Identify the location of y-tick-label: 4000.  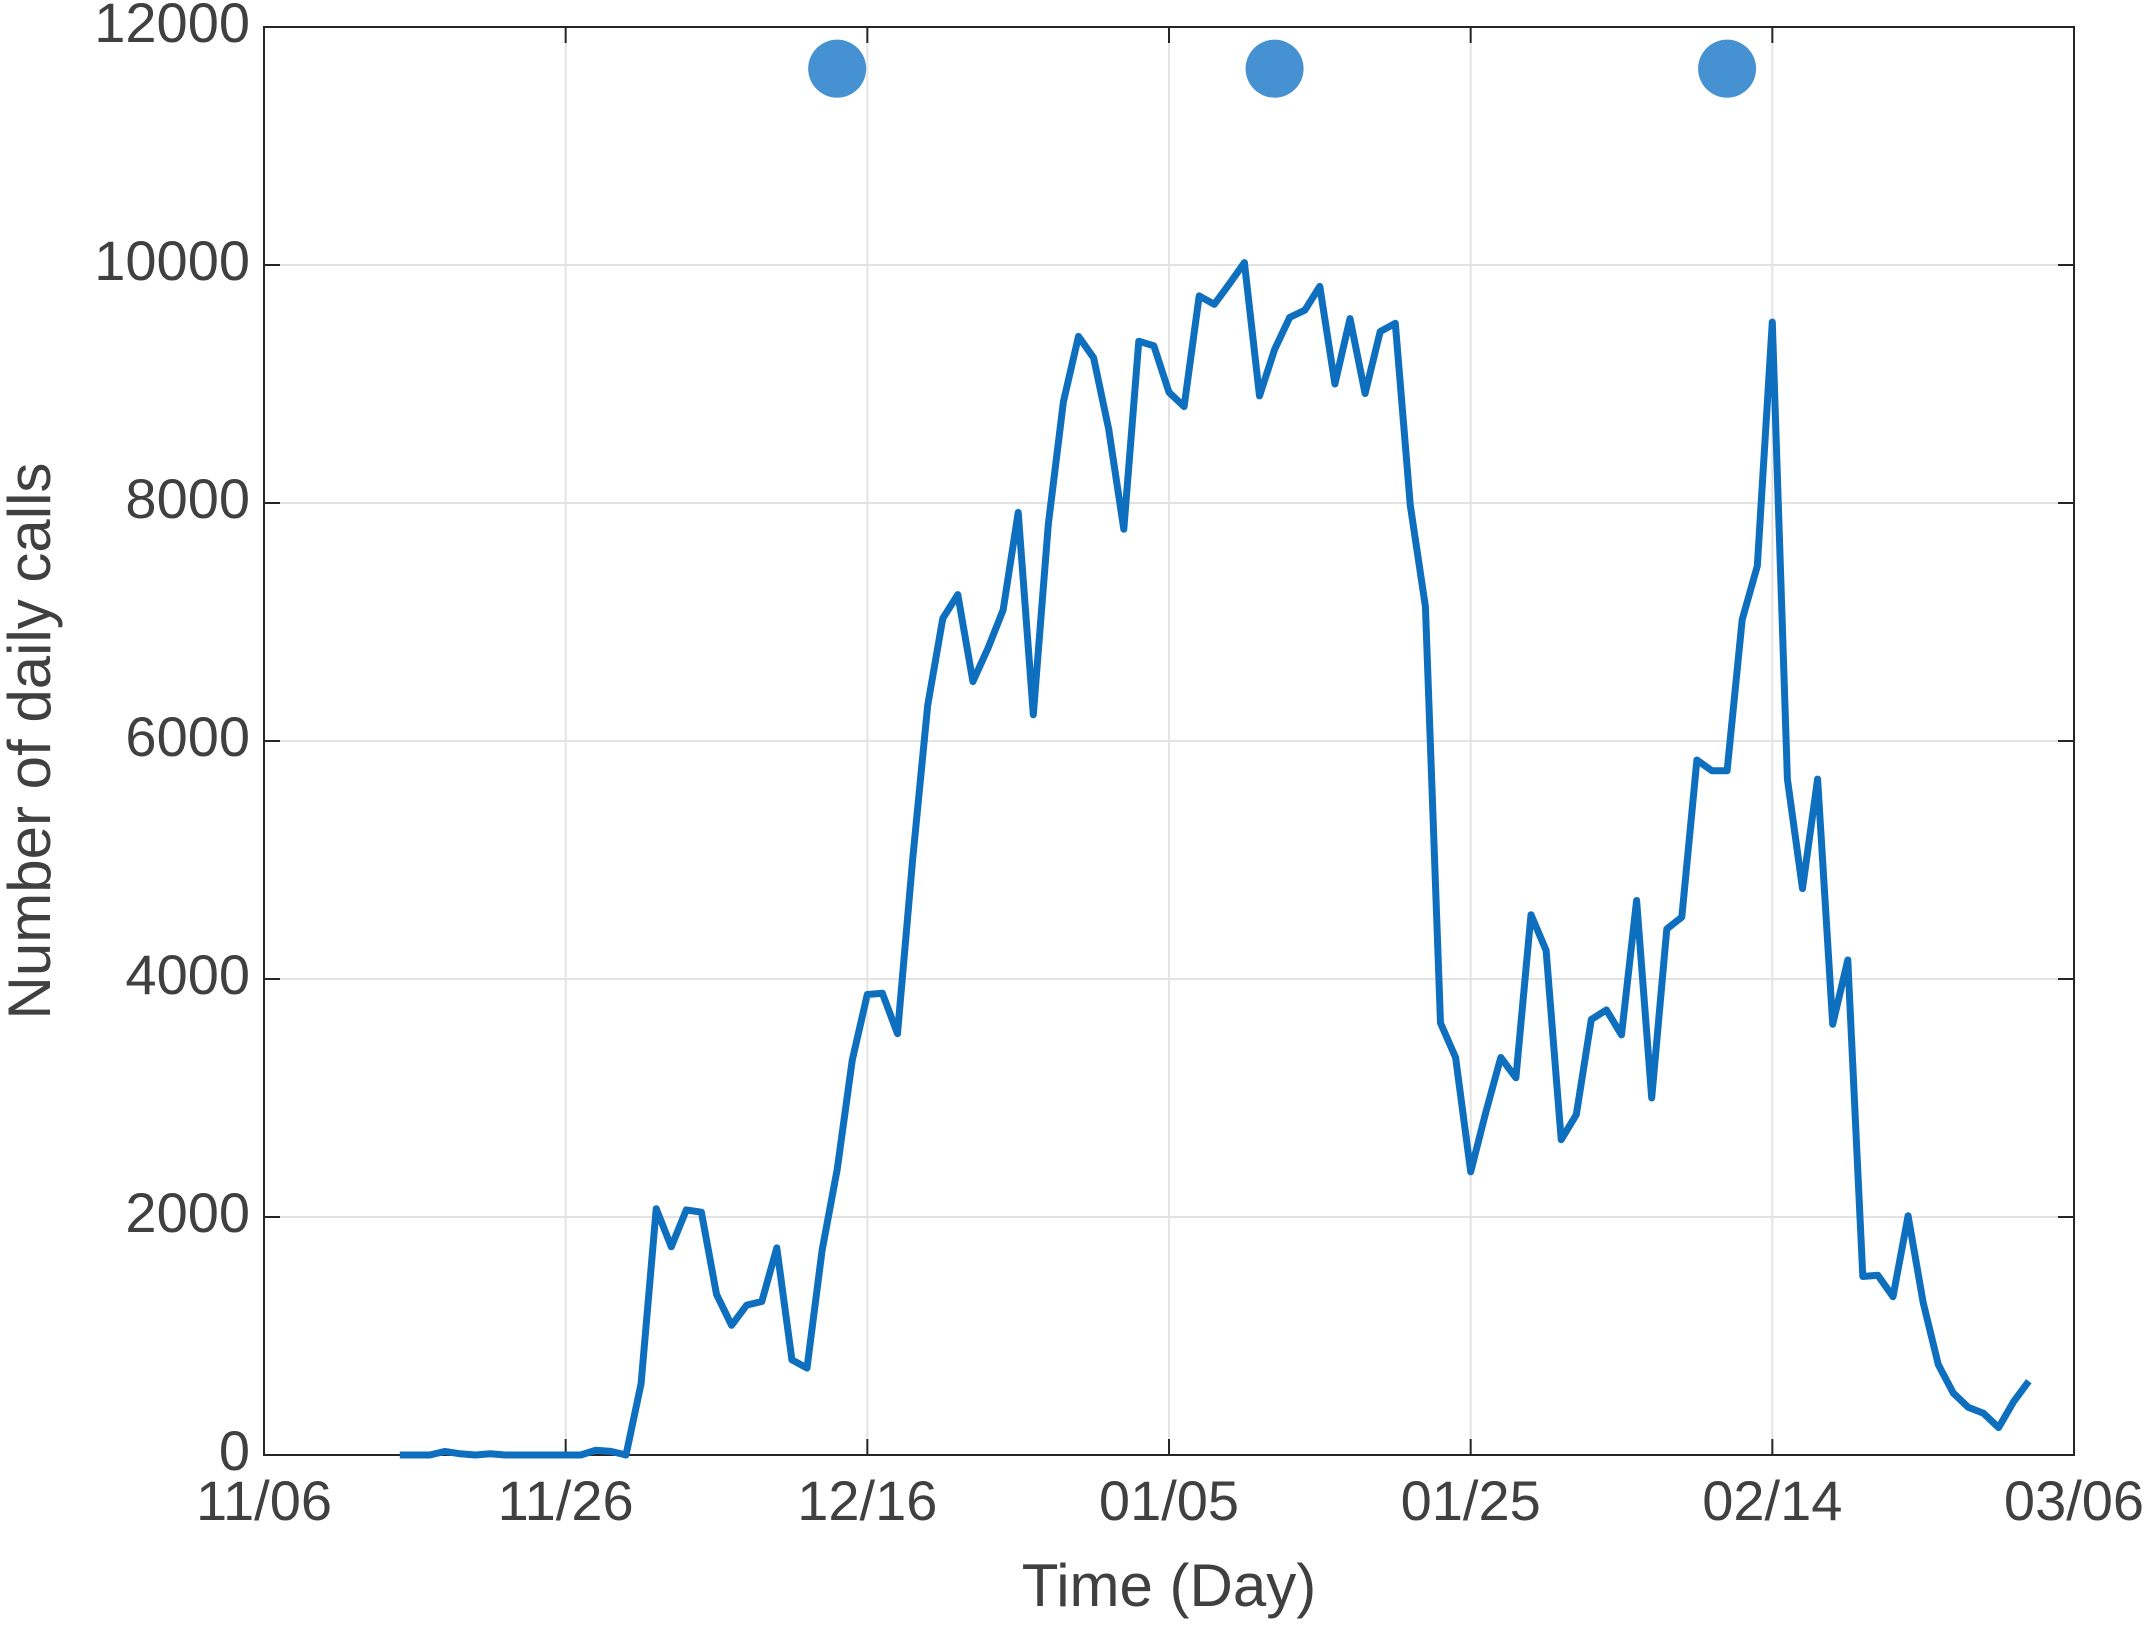
(187, 974).